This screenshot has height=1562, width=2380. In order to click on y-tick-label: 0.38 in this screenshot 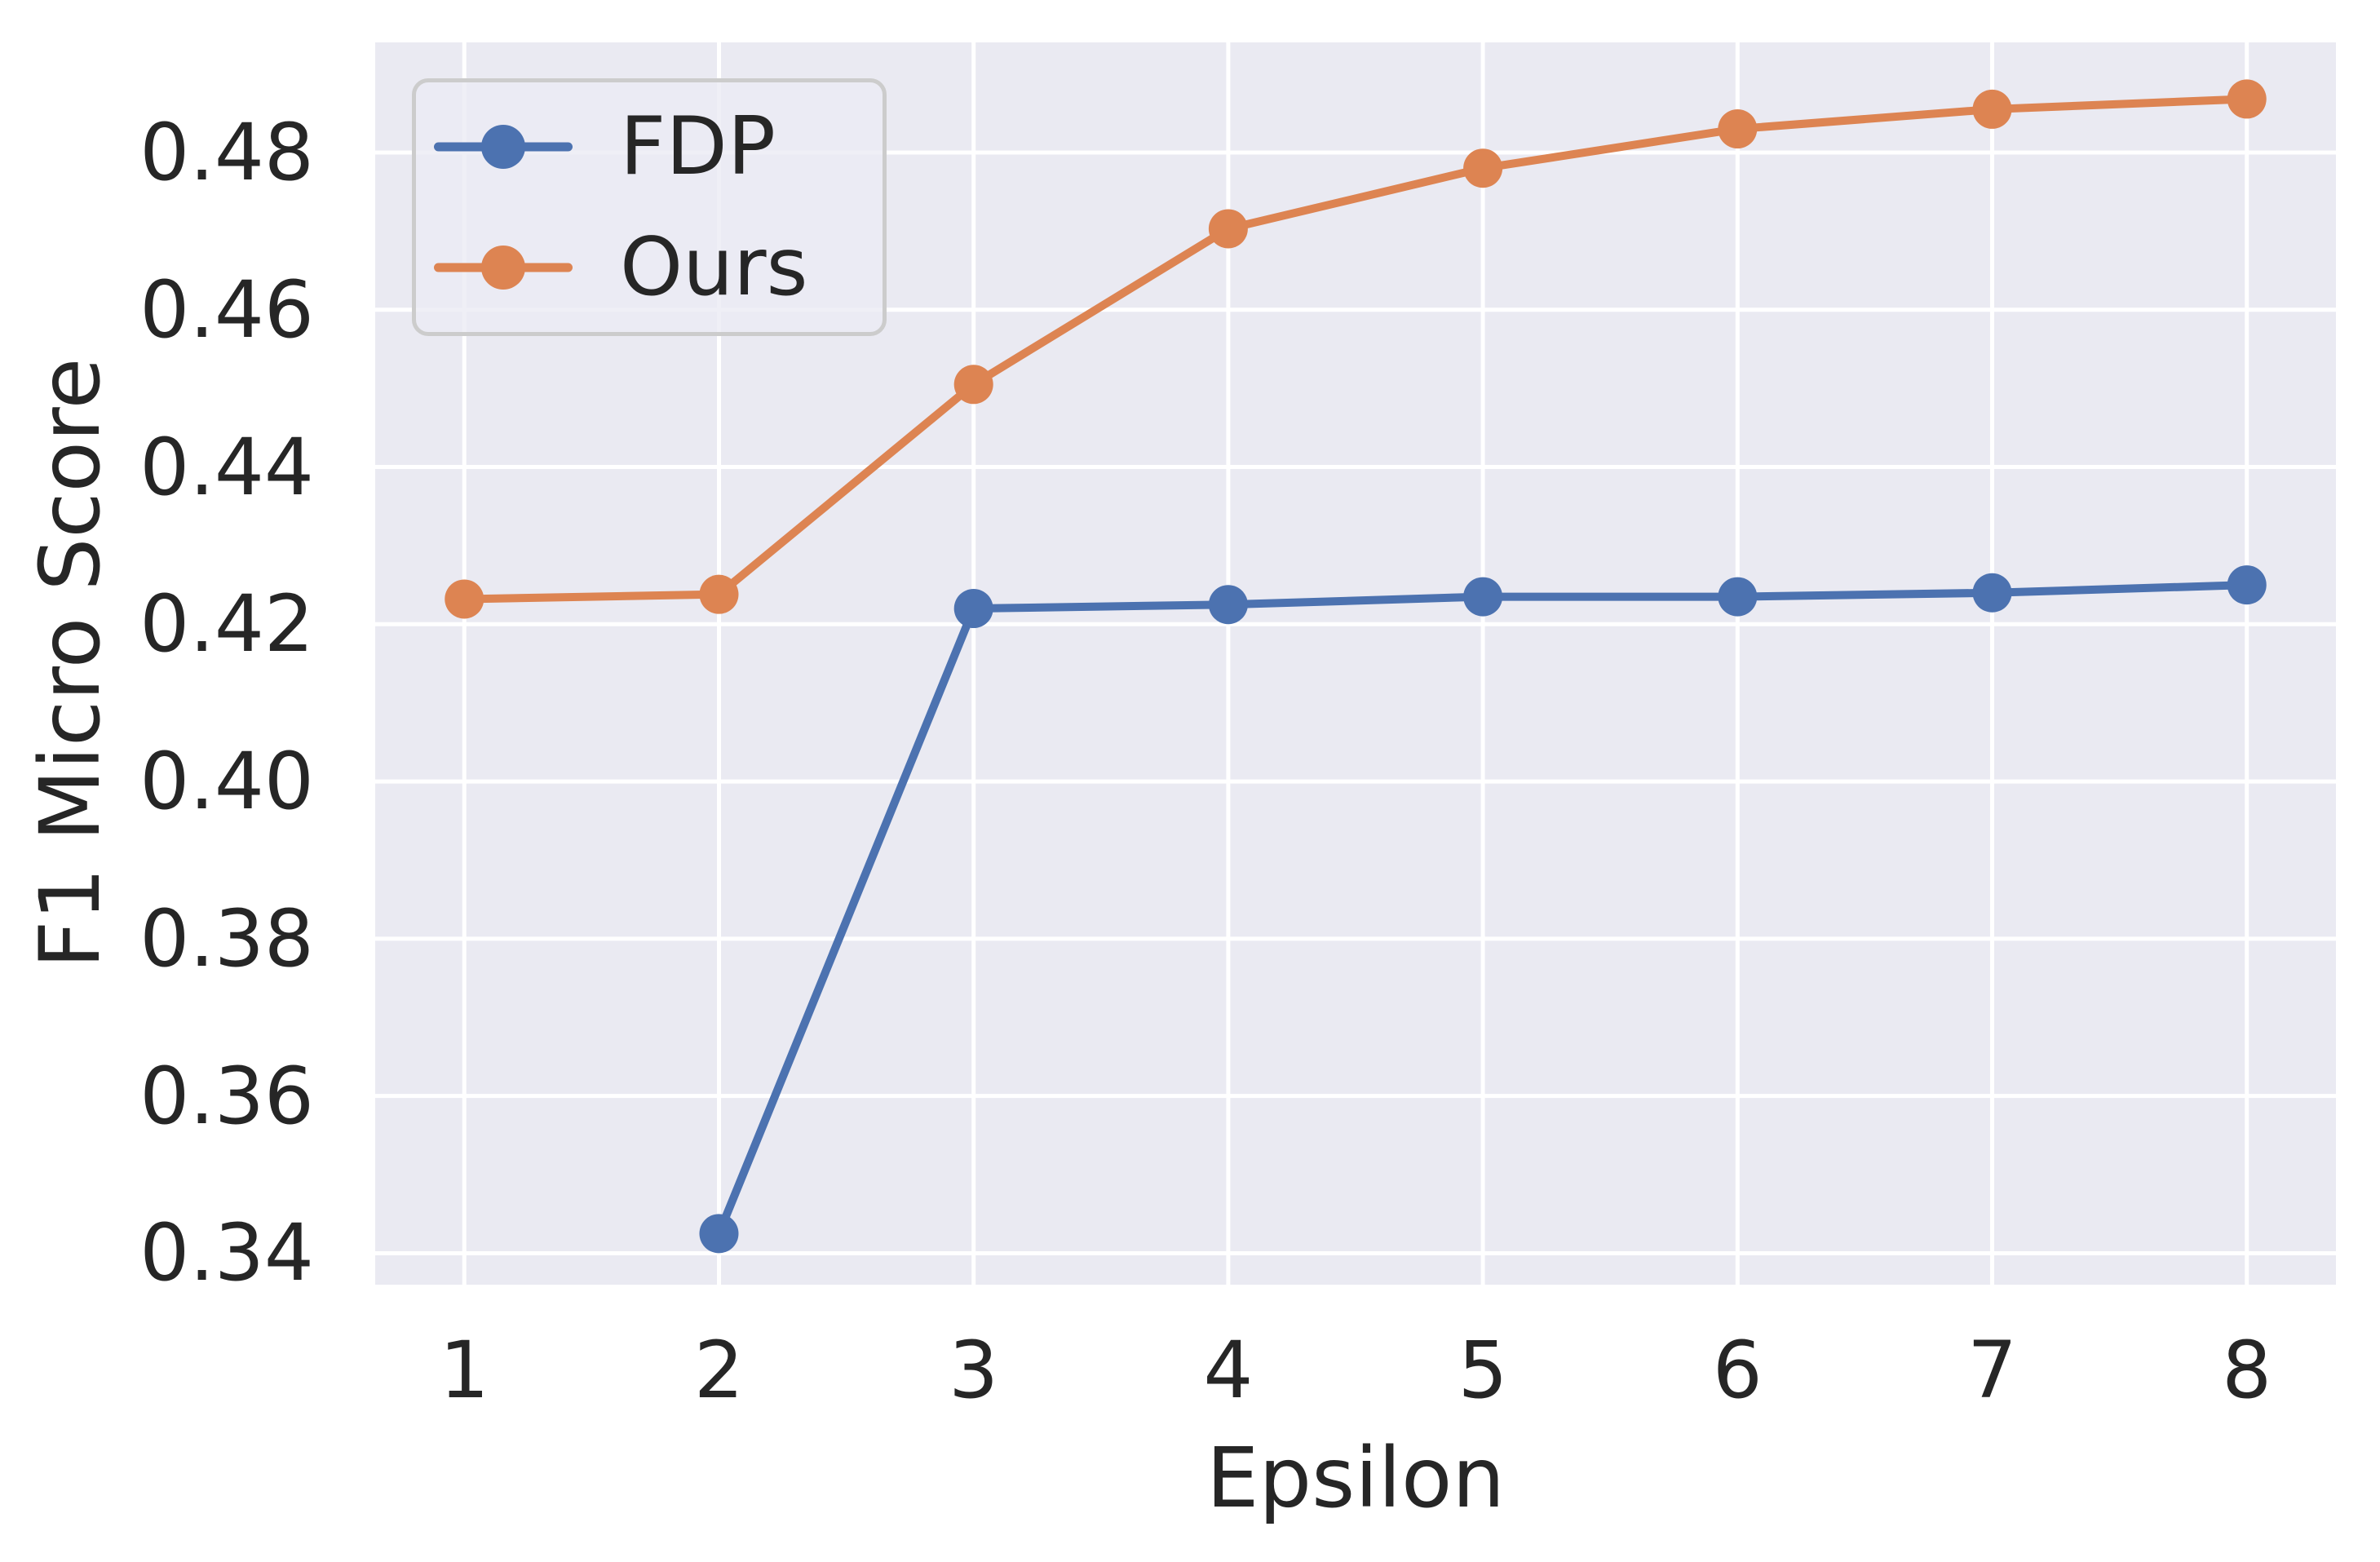, I will do `click(227, 939)`.